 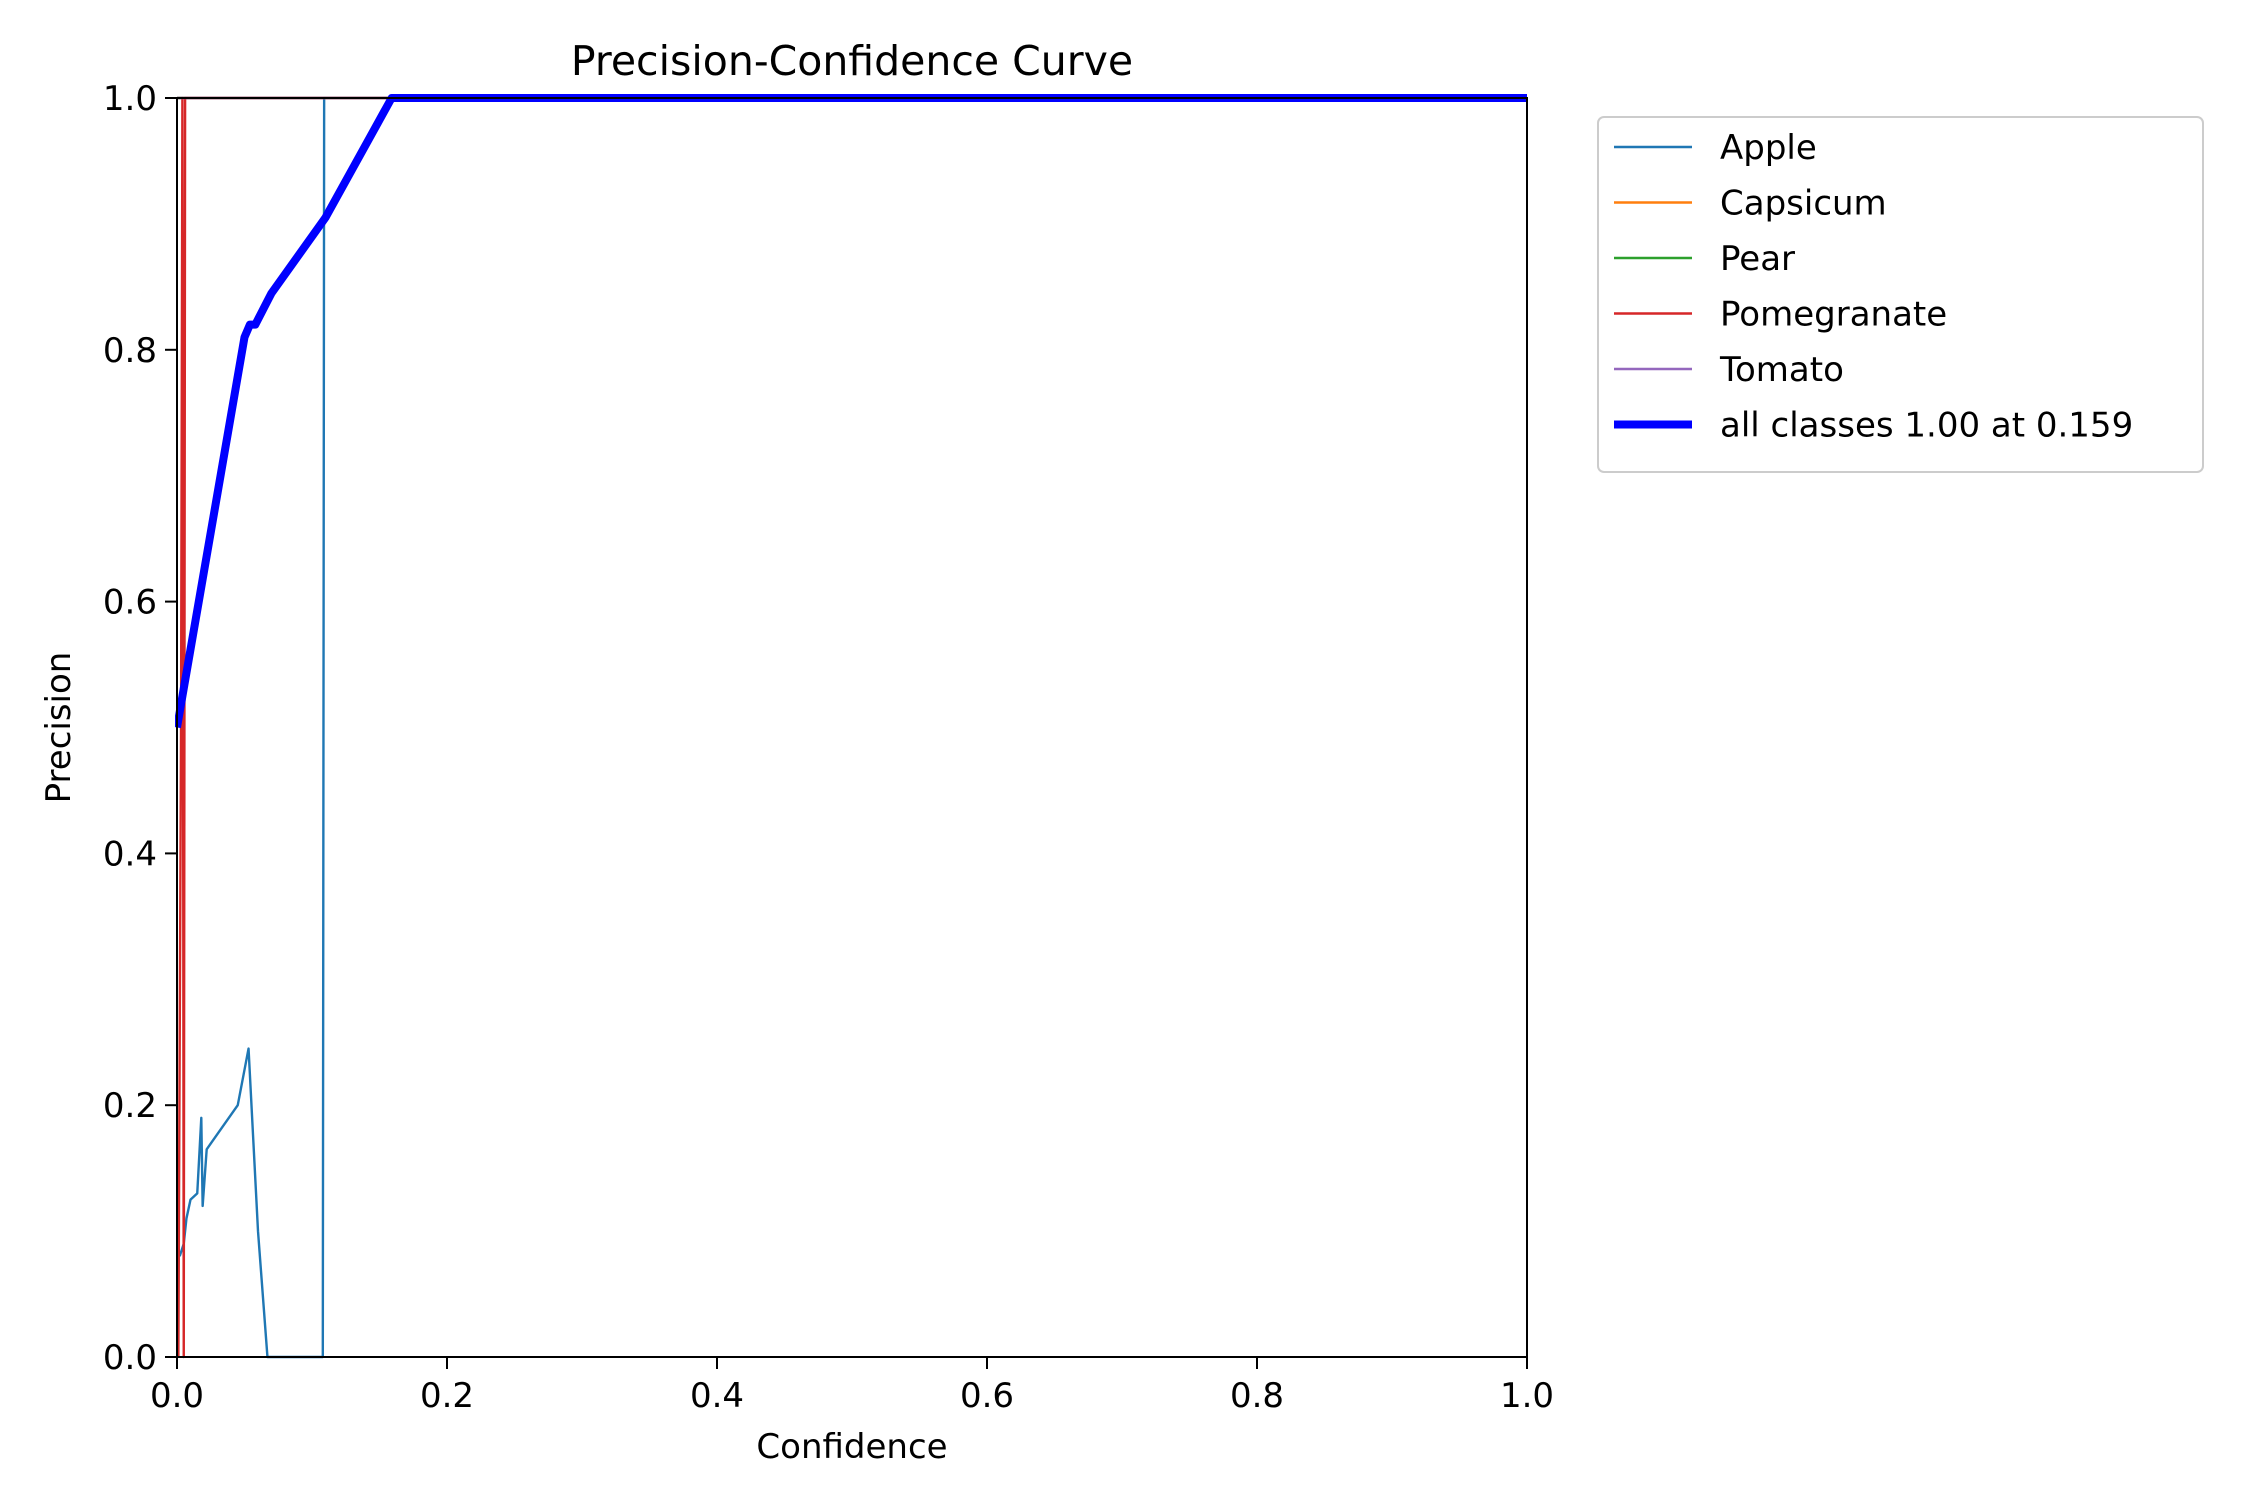 I want to click on y-tick-label: 0.0, so click(x=130, y=1358).